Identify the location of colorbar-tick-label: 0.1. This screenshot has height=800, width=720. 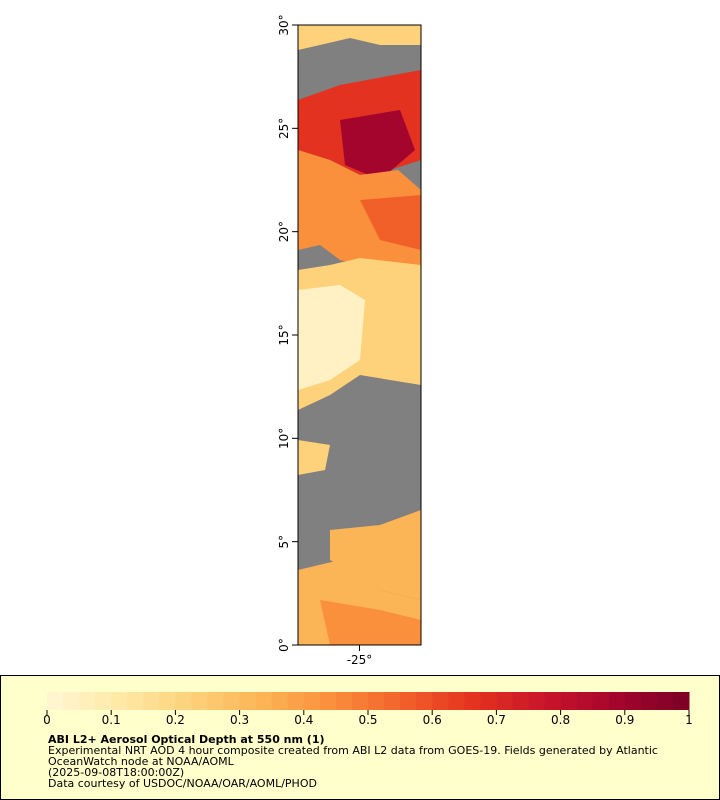
(111, 720).